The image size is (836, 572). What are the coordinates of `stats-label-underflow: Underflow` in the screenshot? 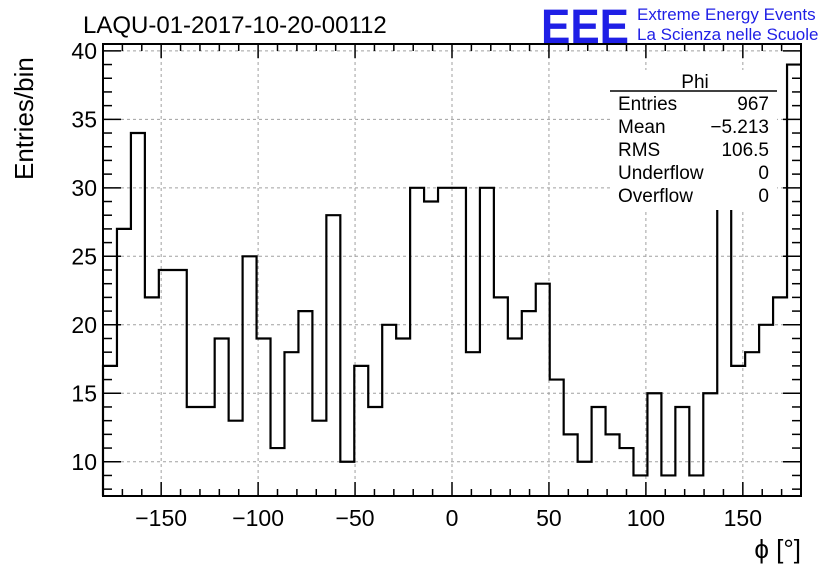 It's located at (661, 173).